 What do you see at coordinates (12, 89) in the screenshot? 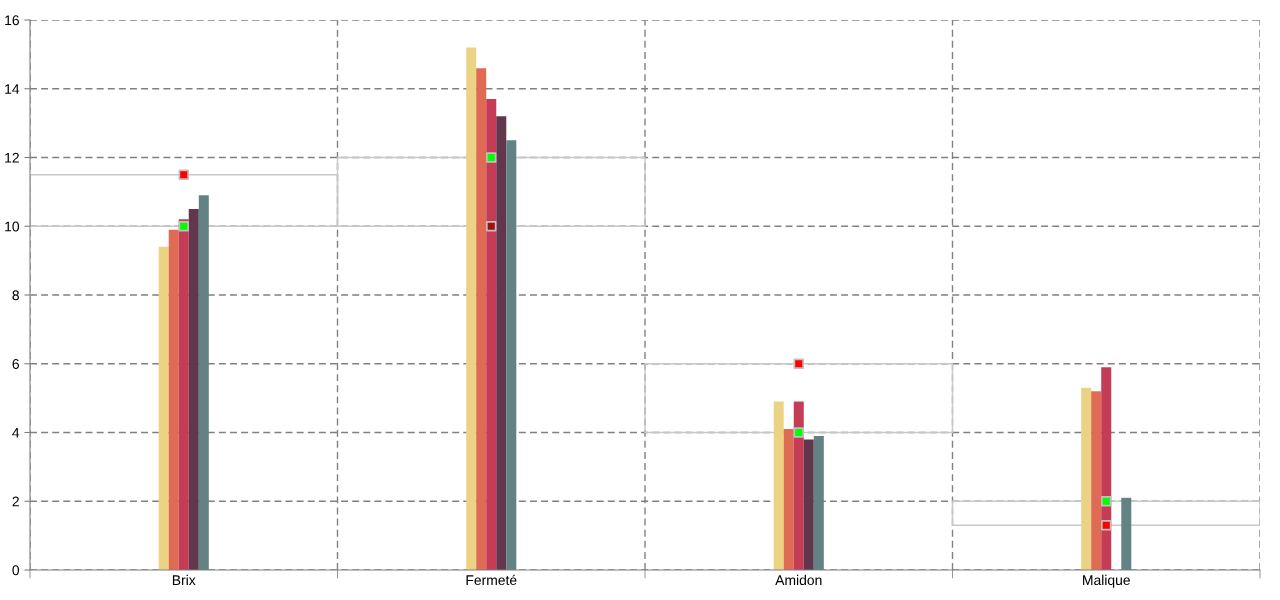
I see `y-tick-label: 14` at bounding box center [12, 89].